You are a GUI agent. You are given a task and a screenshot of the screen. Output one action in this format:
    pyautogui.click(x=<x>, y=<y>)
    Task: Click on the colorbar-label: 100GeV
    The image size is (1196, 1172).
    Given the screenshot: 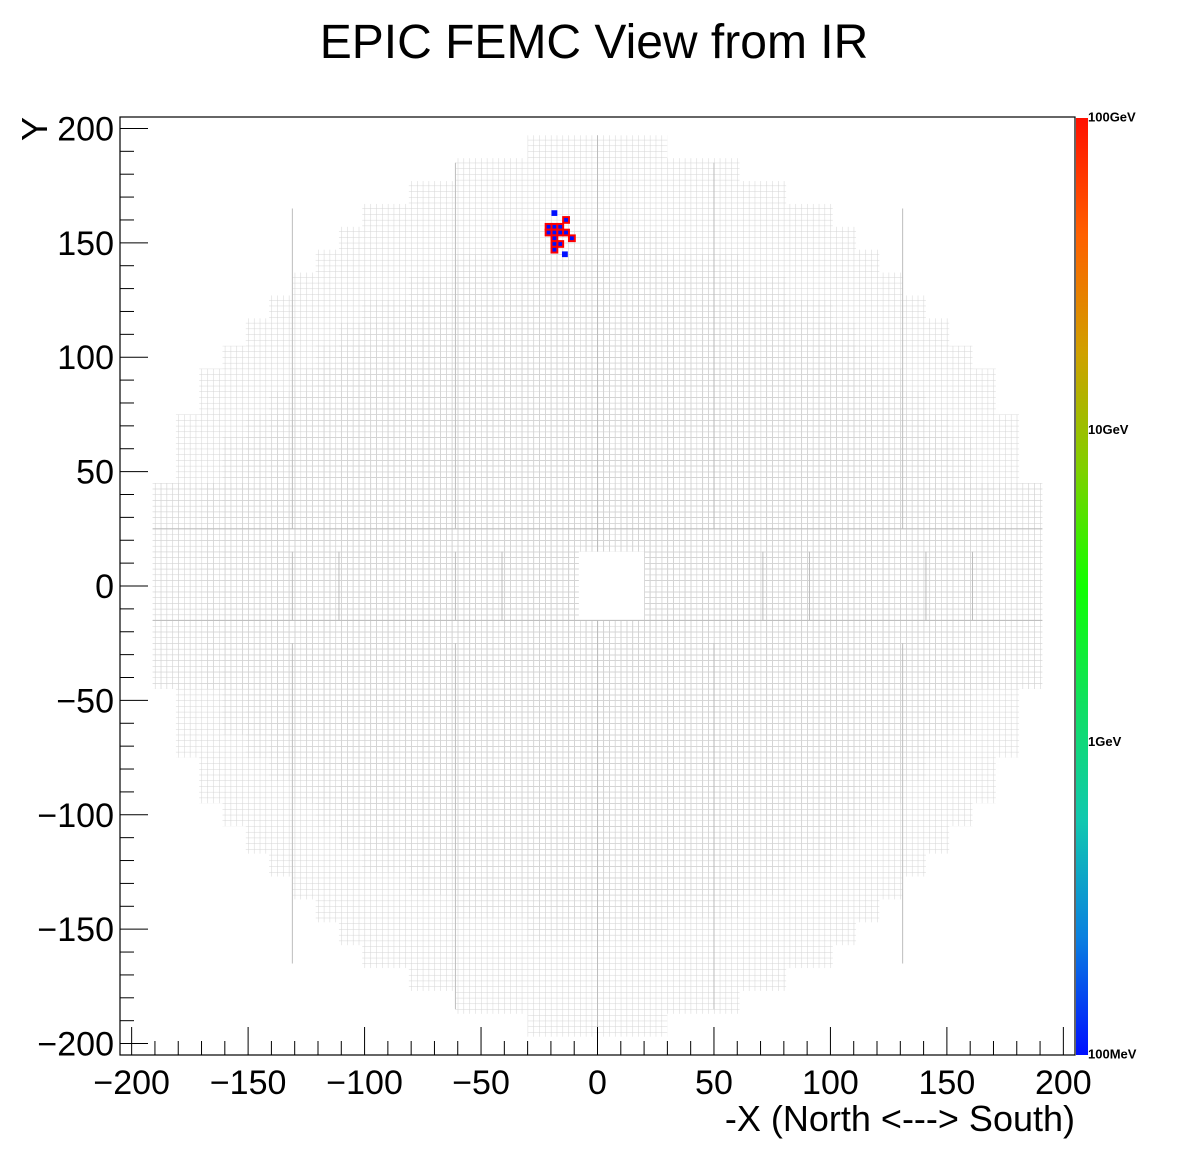 What is the action you would take?
    pyautogui.click(x=1112, y=116)
    